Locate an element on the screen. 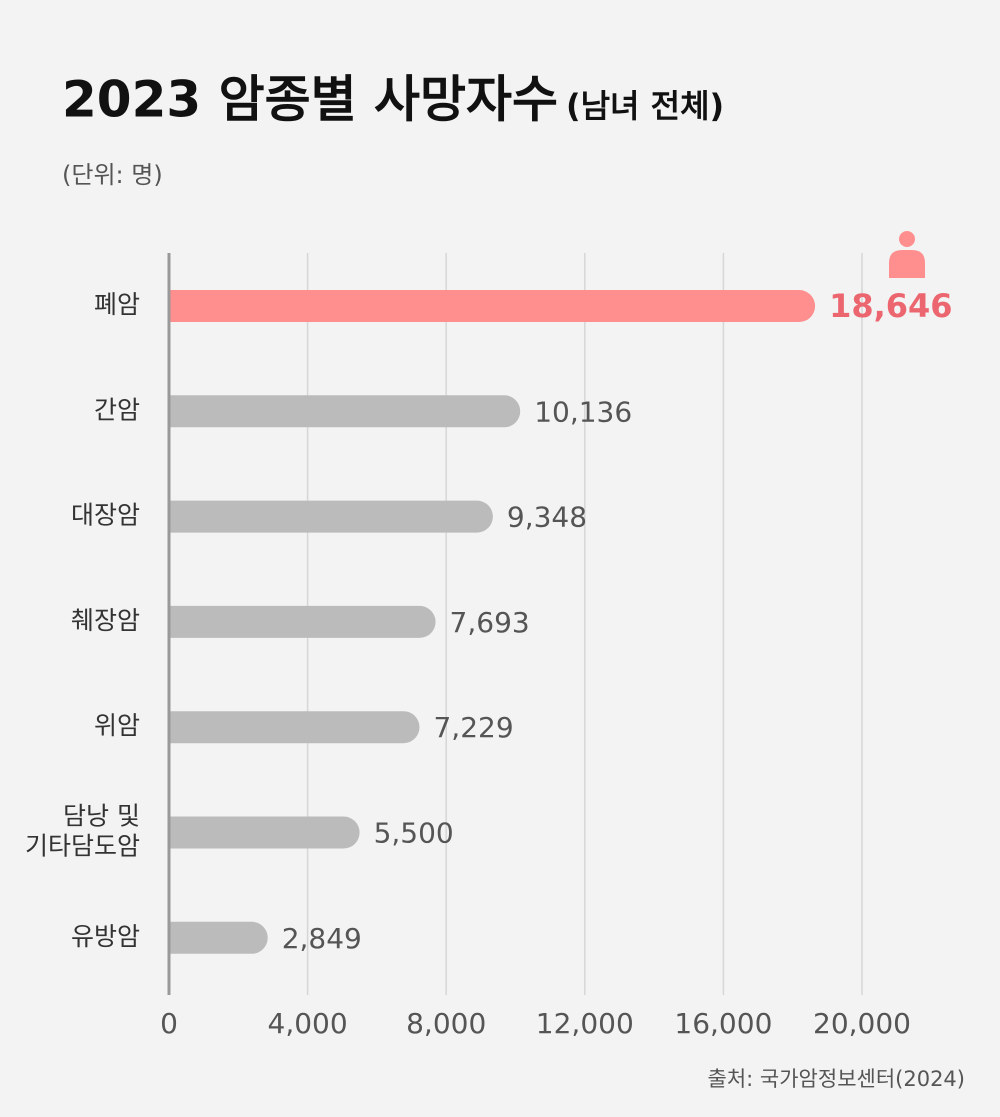 The image size is (1000, 1117). value-label: 7,693 is located at coordinates (490, 622).